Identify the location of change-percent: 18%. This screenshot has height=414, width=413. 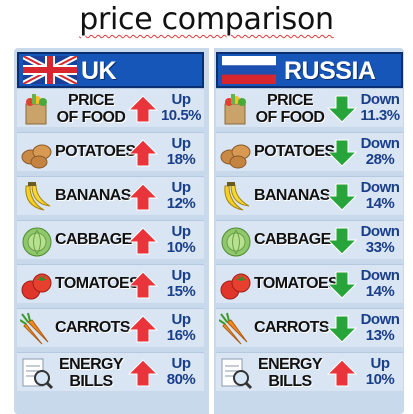
(181, 159).